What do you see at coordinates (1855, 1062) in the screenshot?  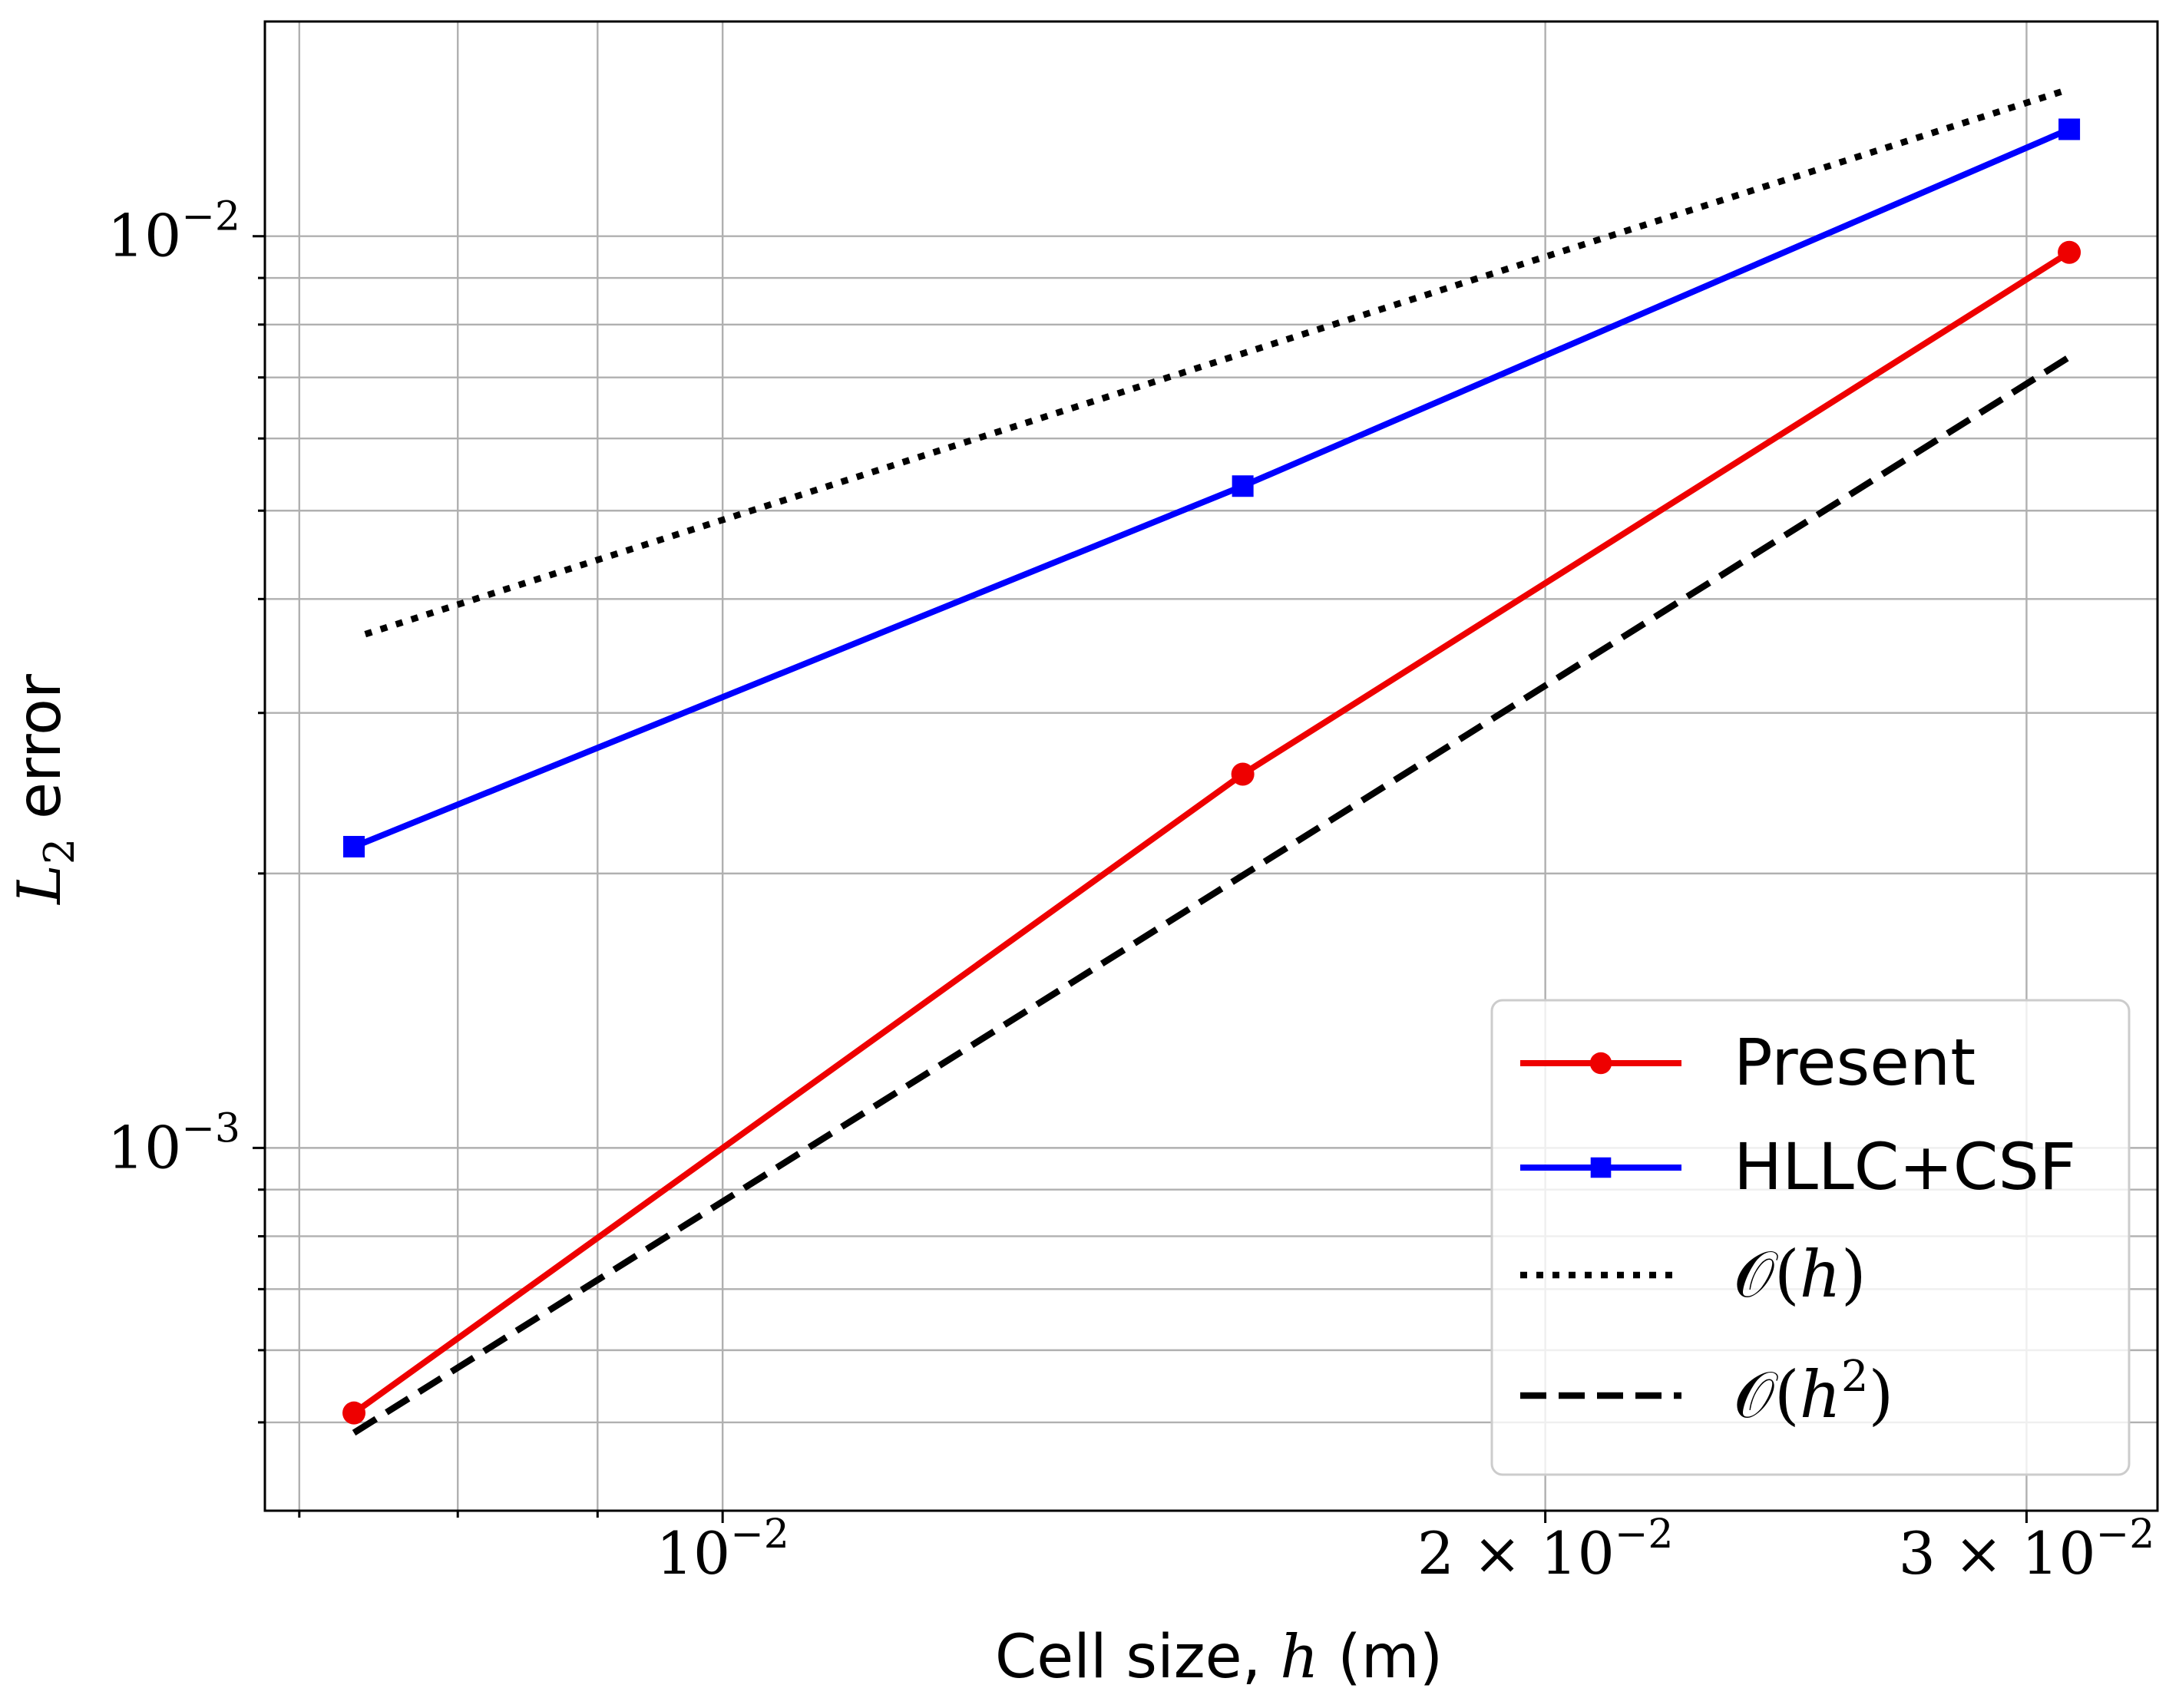 I see `legend-label: Present` at bounding box center [1855, 1062].